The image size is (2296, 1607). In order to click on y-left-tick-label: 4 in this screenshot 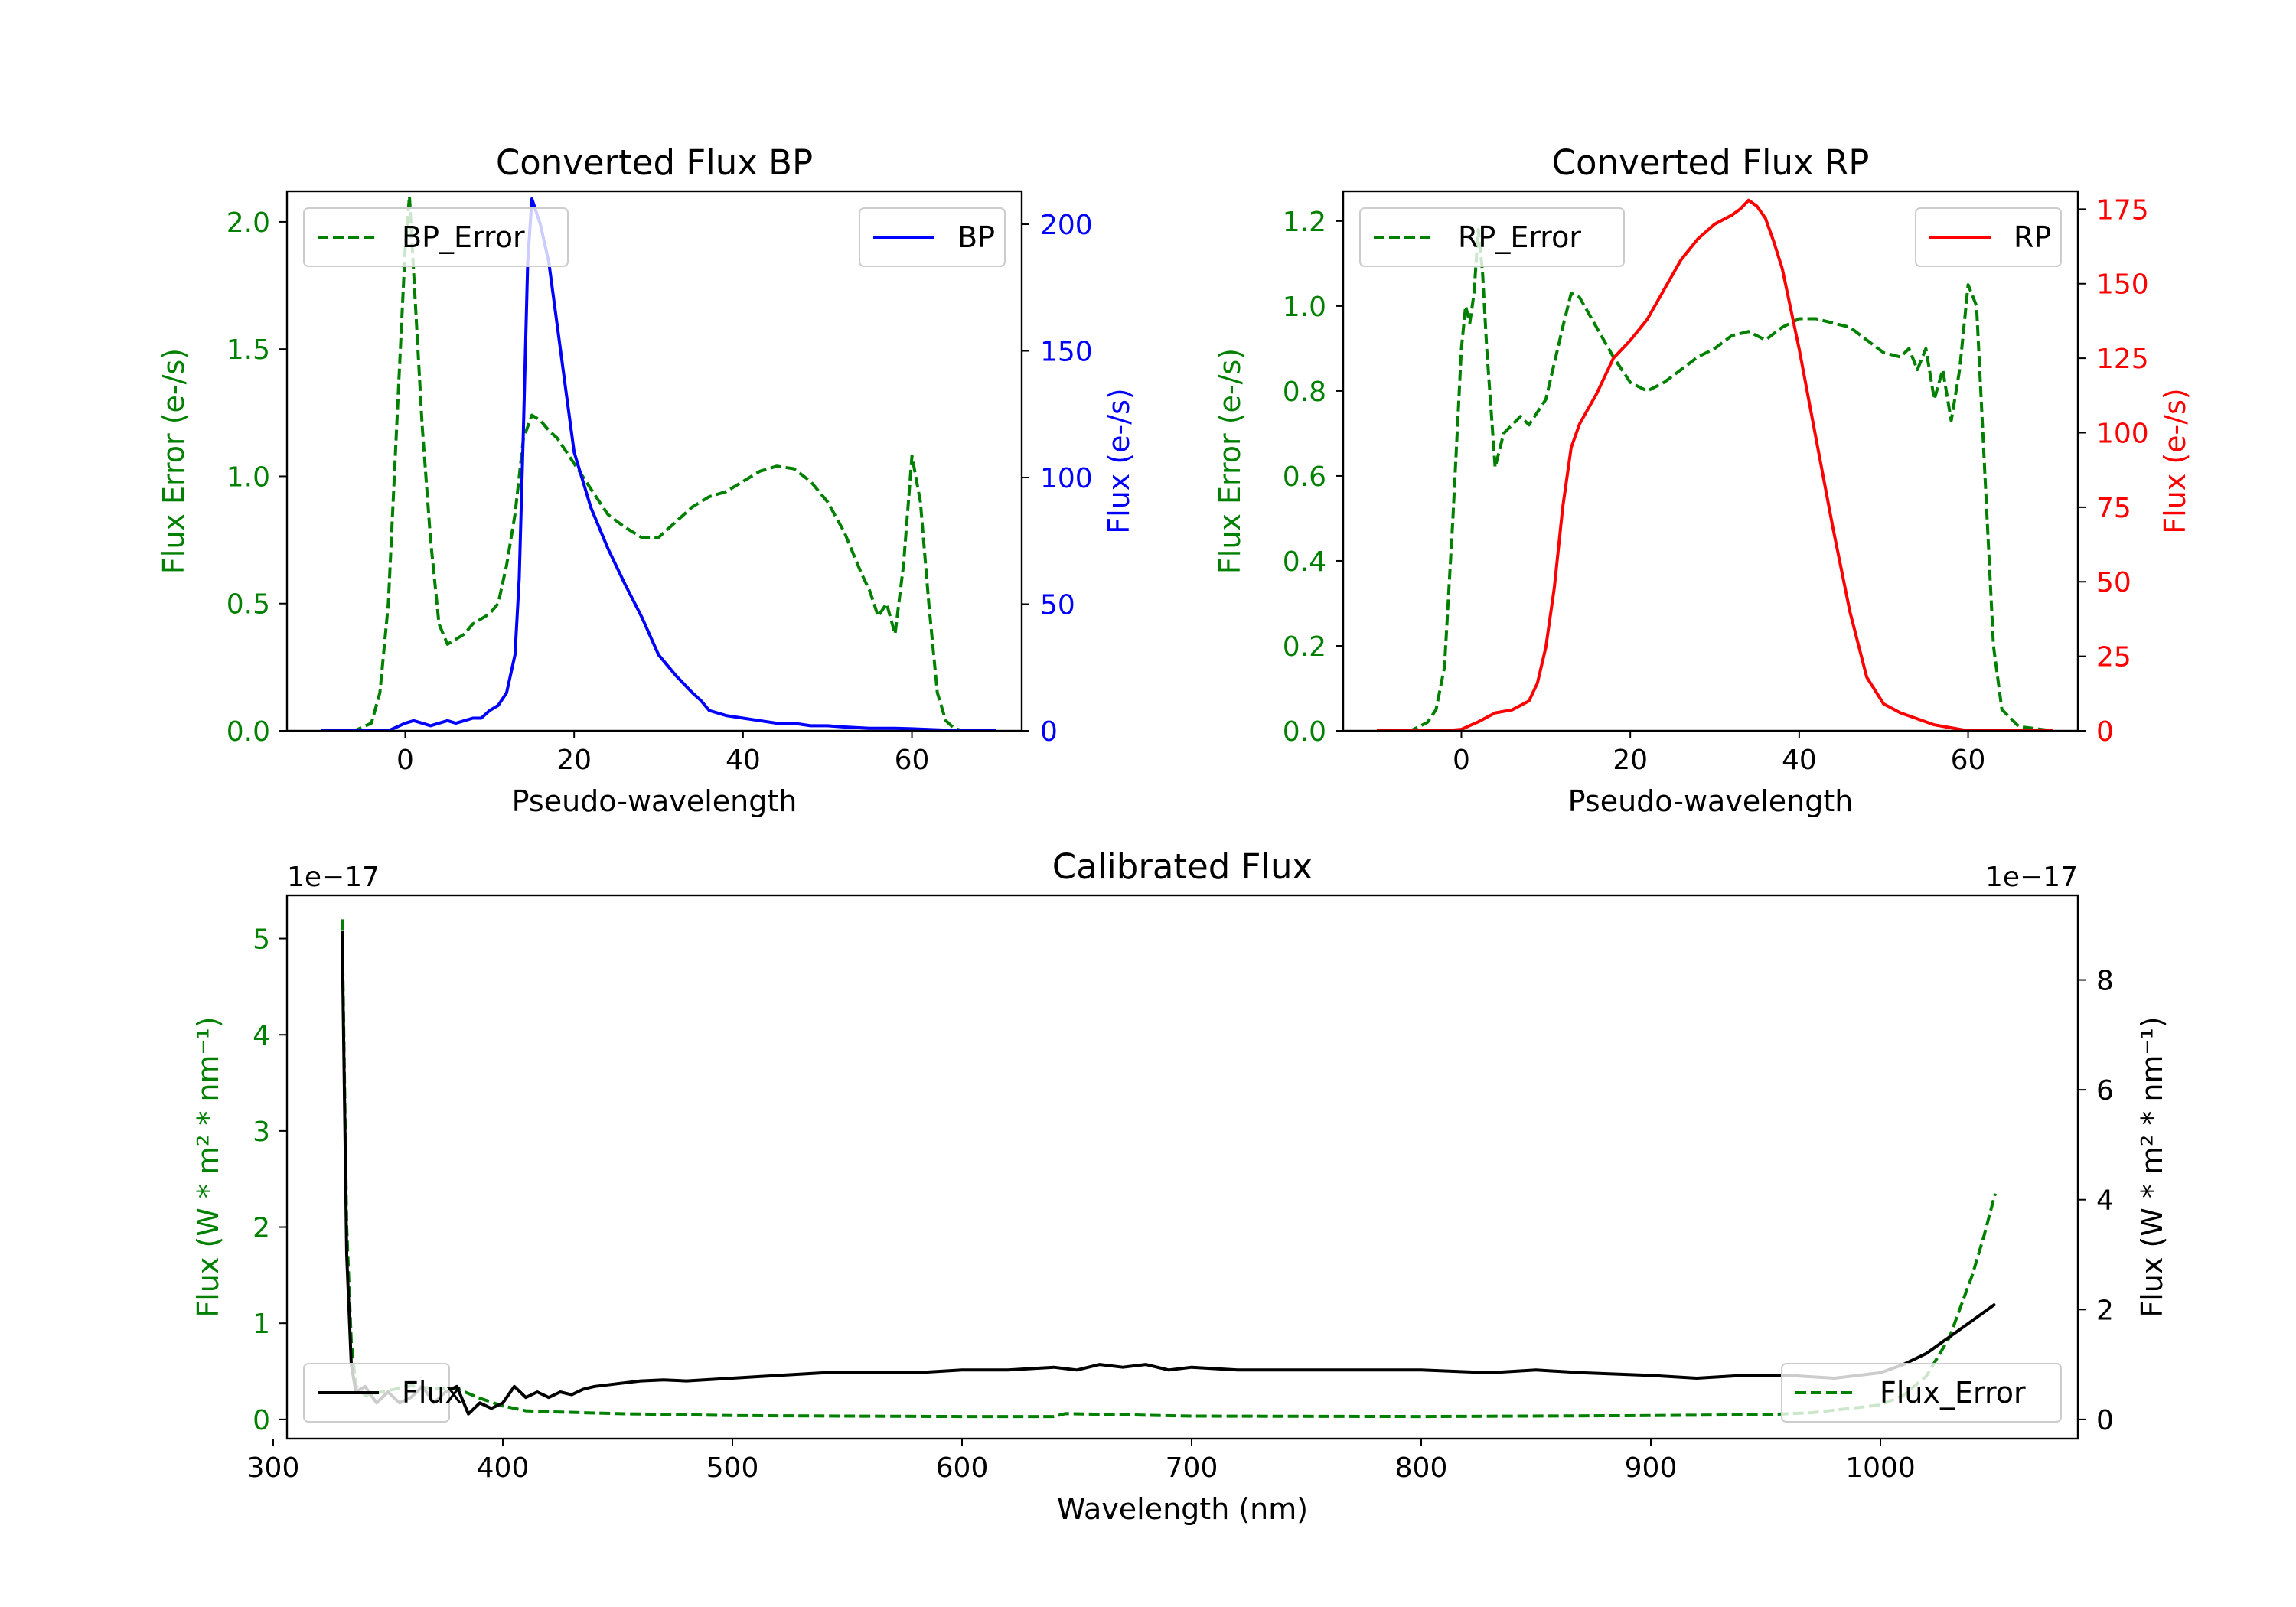, I will do `click(261, 1035)`.